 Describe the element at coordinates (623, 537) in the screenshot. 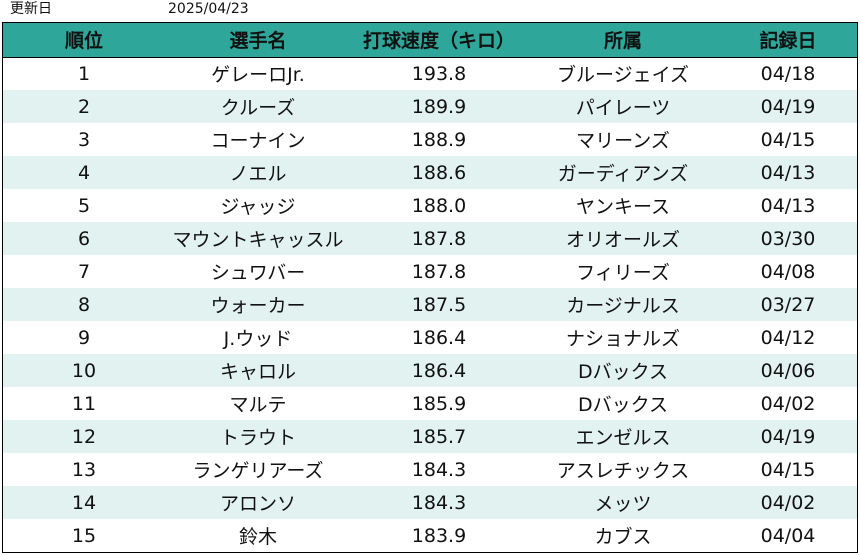

I see `team-cell: カブス` at that location.